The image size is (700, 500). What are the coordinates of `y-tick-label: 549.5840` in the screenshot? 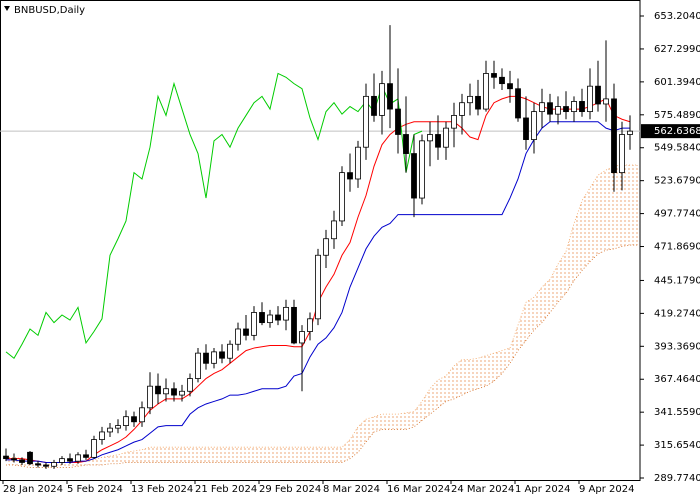 It's located at (677, 148).